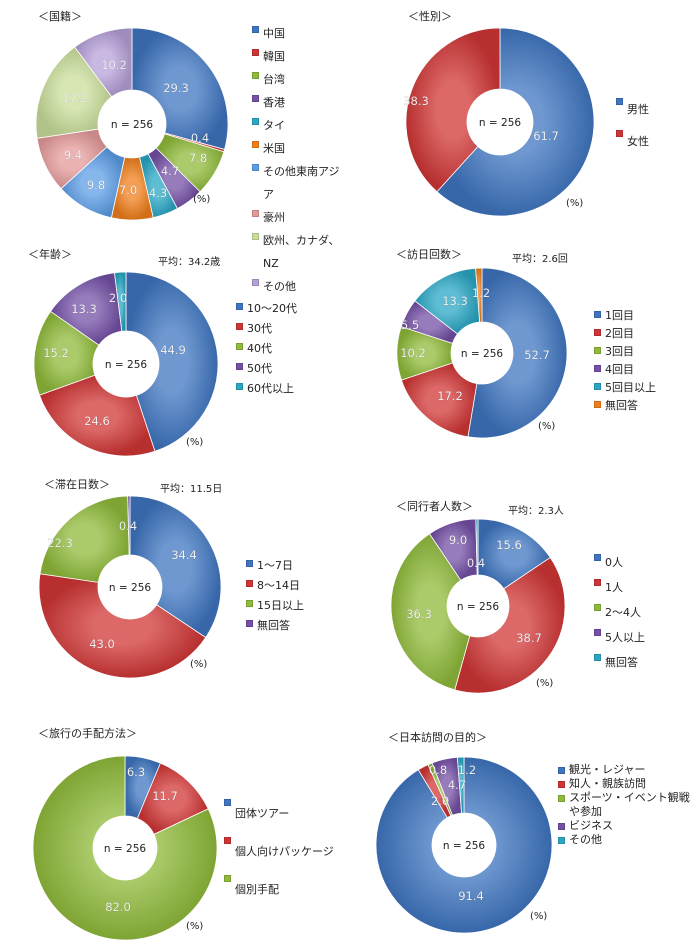  I want to click on chart-title: ＜滞在日数＞, so click(77, 484).